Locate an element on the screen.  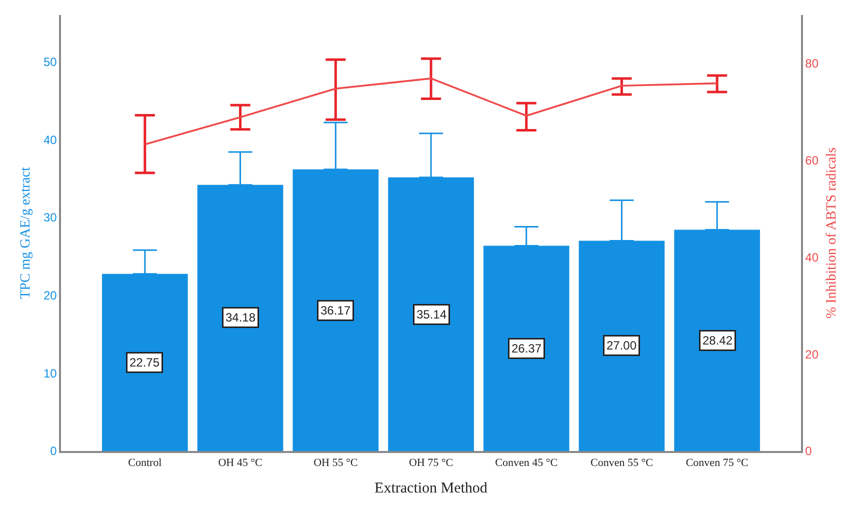
data-label: 34.18 is located at coordinates (241, 317).